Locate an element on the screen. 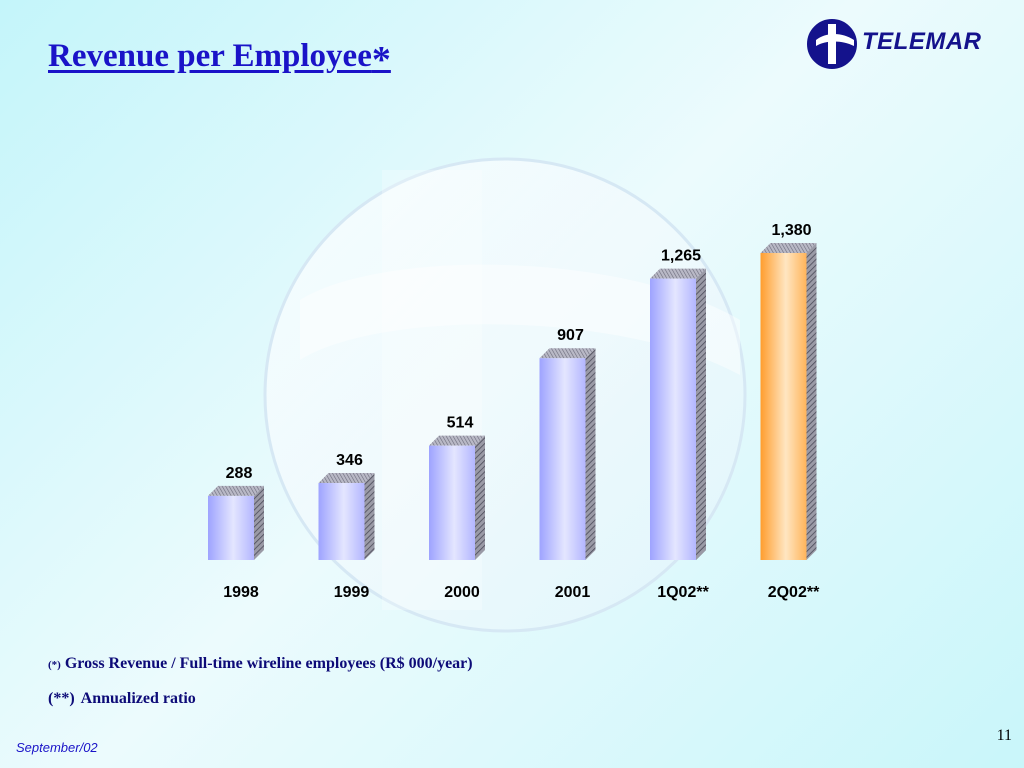 Image resolution: width=1024 pixels, height=768 pixels. value-label: 1,380 is located at coordinates (791, 230).